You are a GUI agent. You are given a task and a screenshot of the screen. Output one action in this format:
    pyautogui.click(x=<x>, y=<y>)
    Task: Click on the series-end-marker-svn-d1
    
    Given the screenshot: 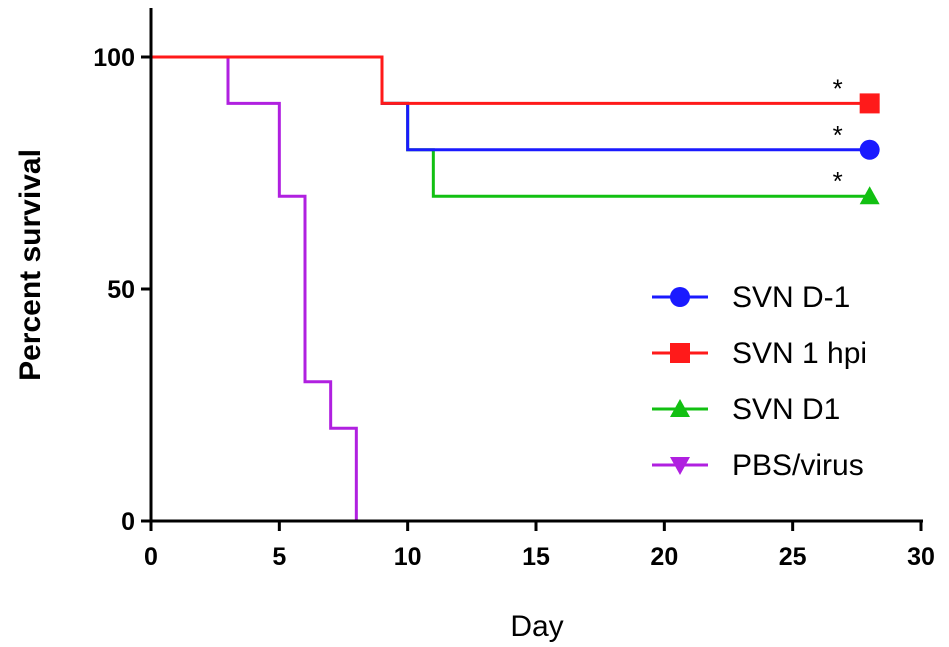 What is the action you would take?
    pyautogui.click(x=869, y=195)
    